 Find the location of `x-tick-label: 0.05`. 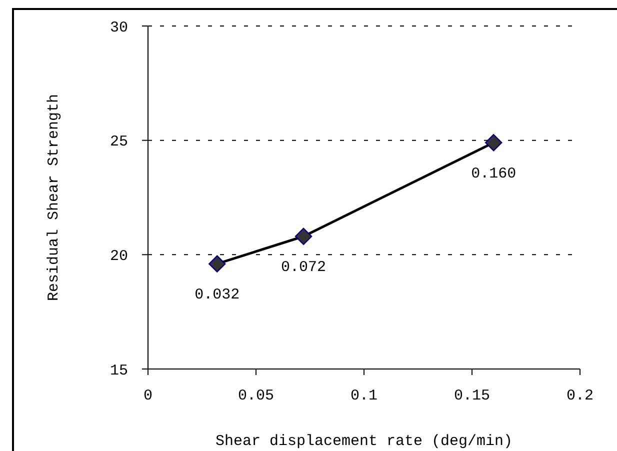

x-tick-label: 0.05 is located at coordinates (256, 396).